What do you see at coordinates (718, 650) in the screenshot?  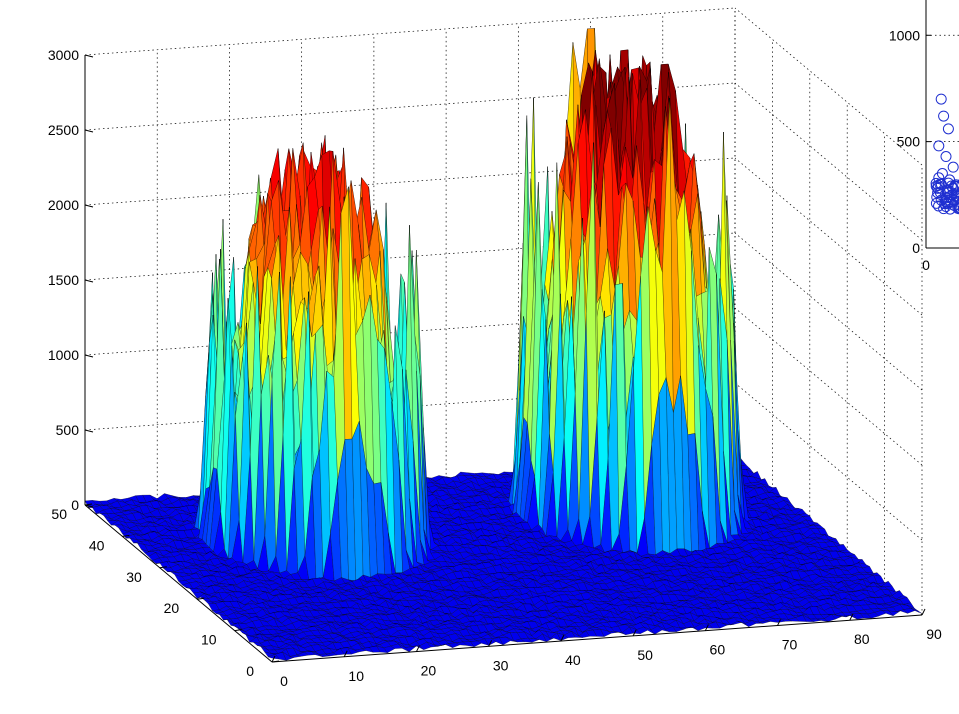 I see `x-tick-label: 60` at bounding box center [718, 650].